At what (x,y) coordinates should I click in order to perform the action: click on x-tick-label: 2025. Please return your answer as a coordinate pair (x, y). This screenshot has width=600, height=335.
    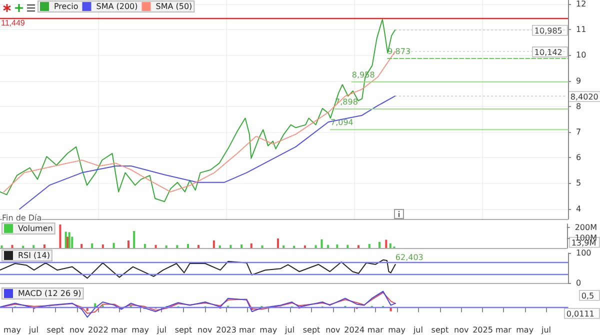
    Looking at the image, I should click on (482, 330).